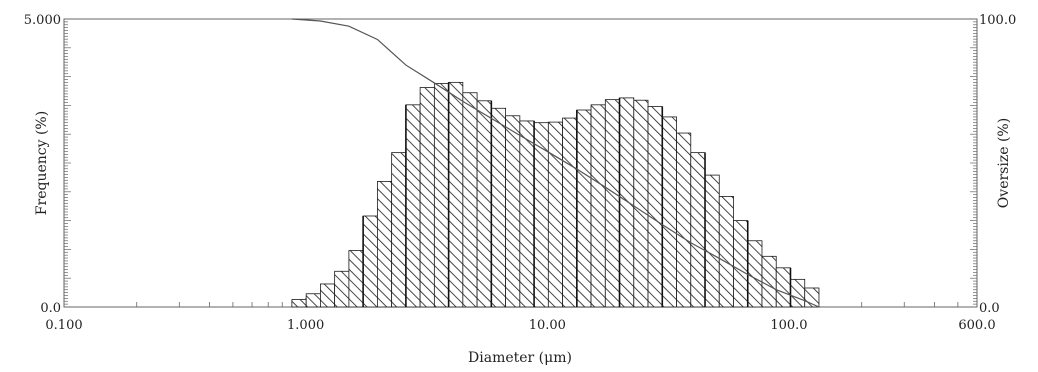  What do you see at coordinates (50, 308) in the screenshot?
I see `y-tick-label: 0.0` at bounding box center [50, 308].